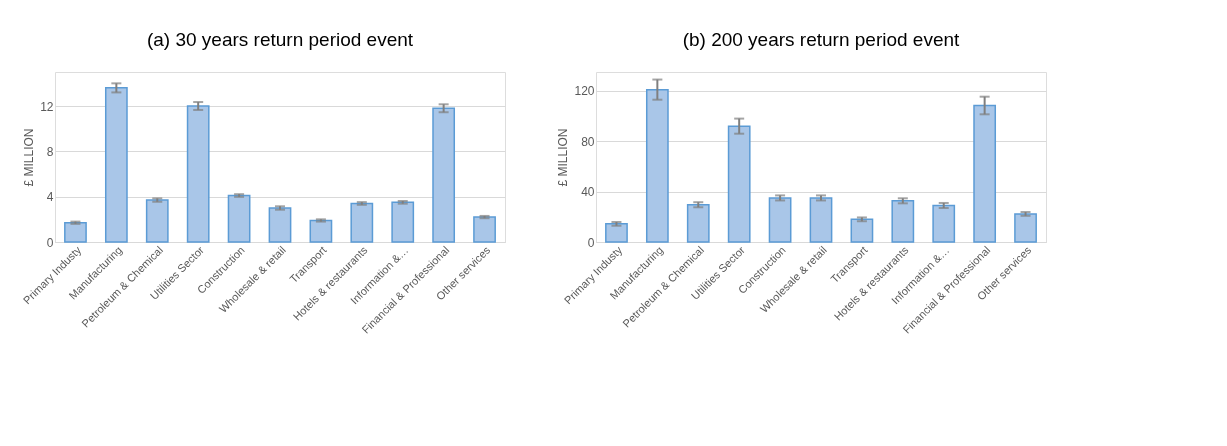 The height and width of the screenshot is (446, 1227). Describe the element at coordinates (47, 106) in the screenshot. I see `y-tick-label: 12` at that location.